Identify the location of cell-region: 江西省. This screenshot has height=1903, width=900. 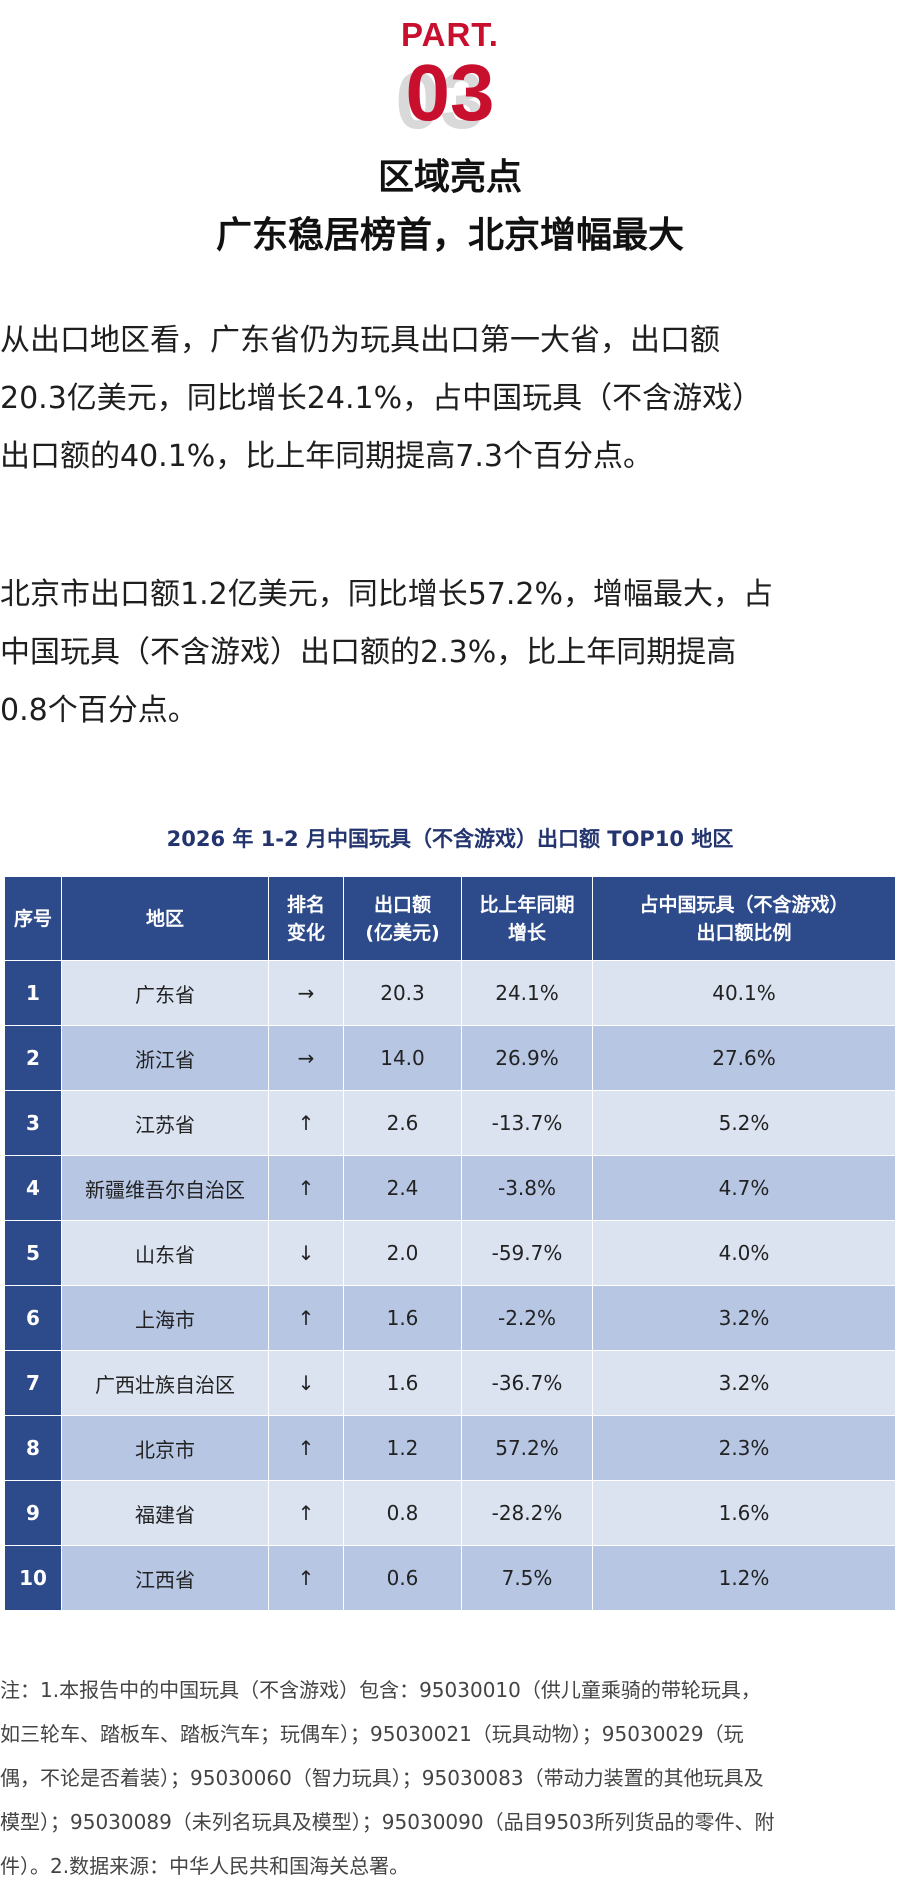
(165, 1578).